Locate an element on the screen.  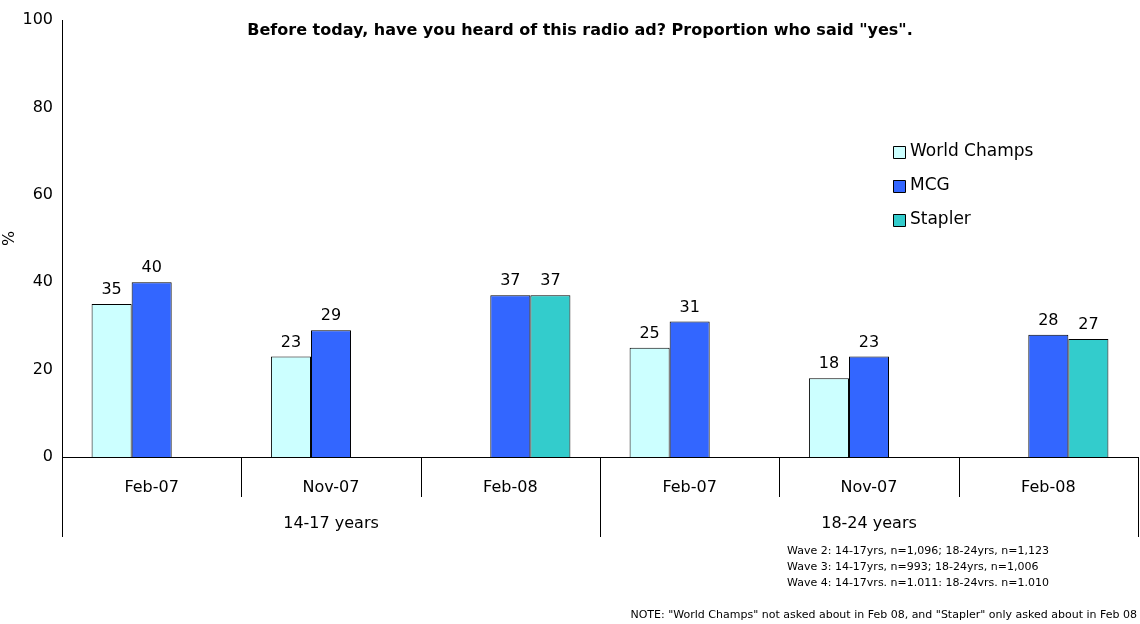
text: NOTE: "World Champs" not asked about in Feb 08, and "Stapler" only asked about in Feb 08 is located at coordinates (883, 614).